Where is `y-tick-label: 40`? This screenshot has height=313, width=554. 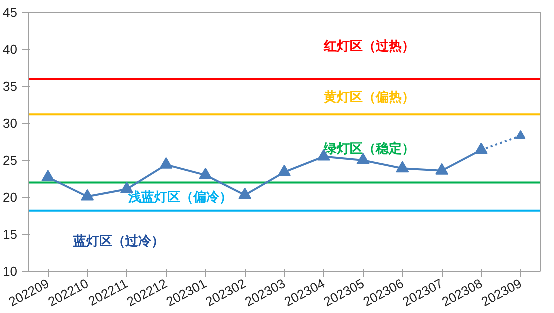
y-tick-label: 40 is located at coordinates (10, 49).